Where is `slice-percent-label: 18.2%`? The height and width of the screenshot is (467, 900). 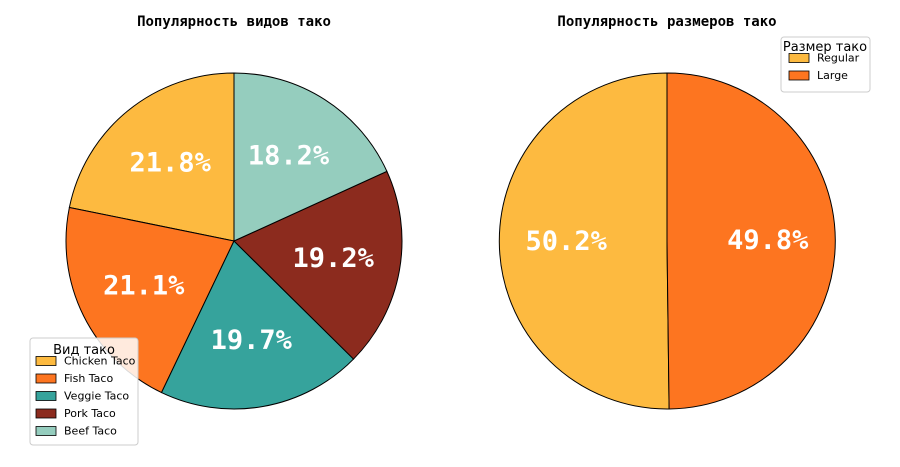
slice-percent-label: 18.2% is located at coordinates (289, 156).